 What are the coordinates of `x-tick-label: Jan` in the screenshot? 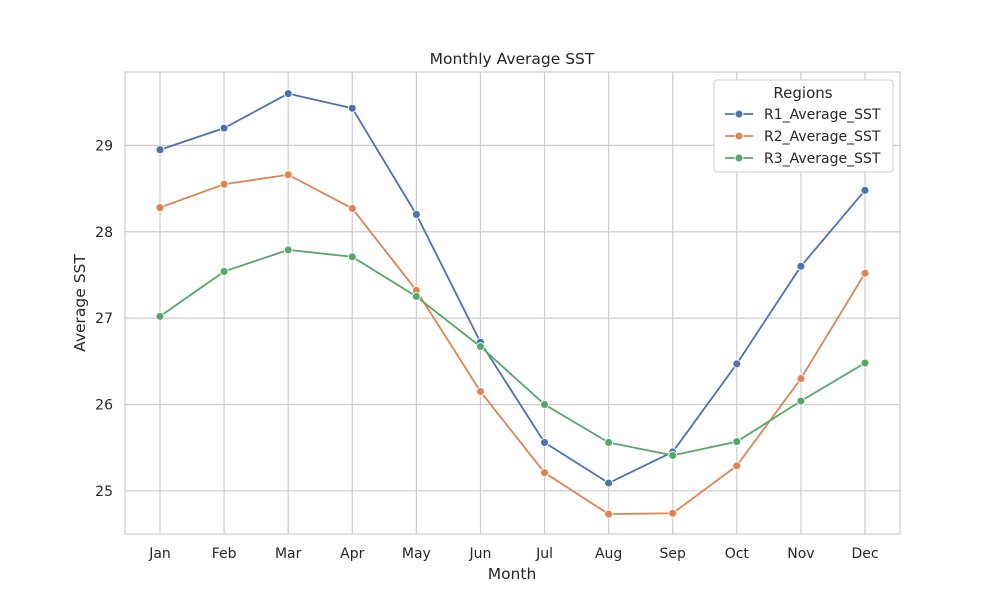 It's located at (159, 554).